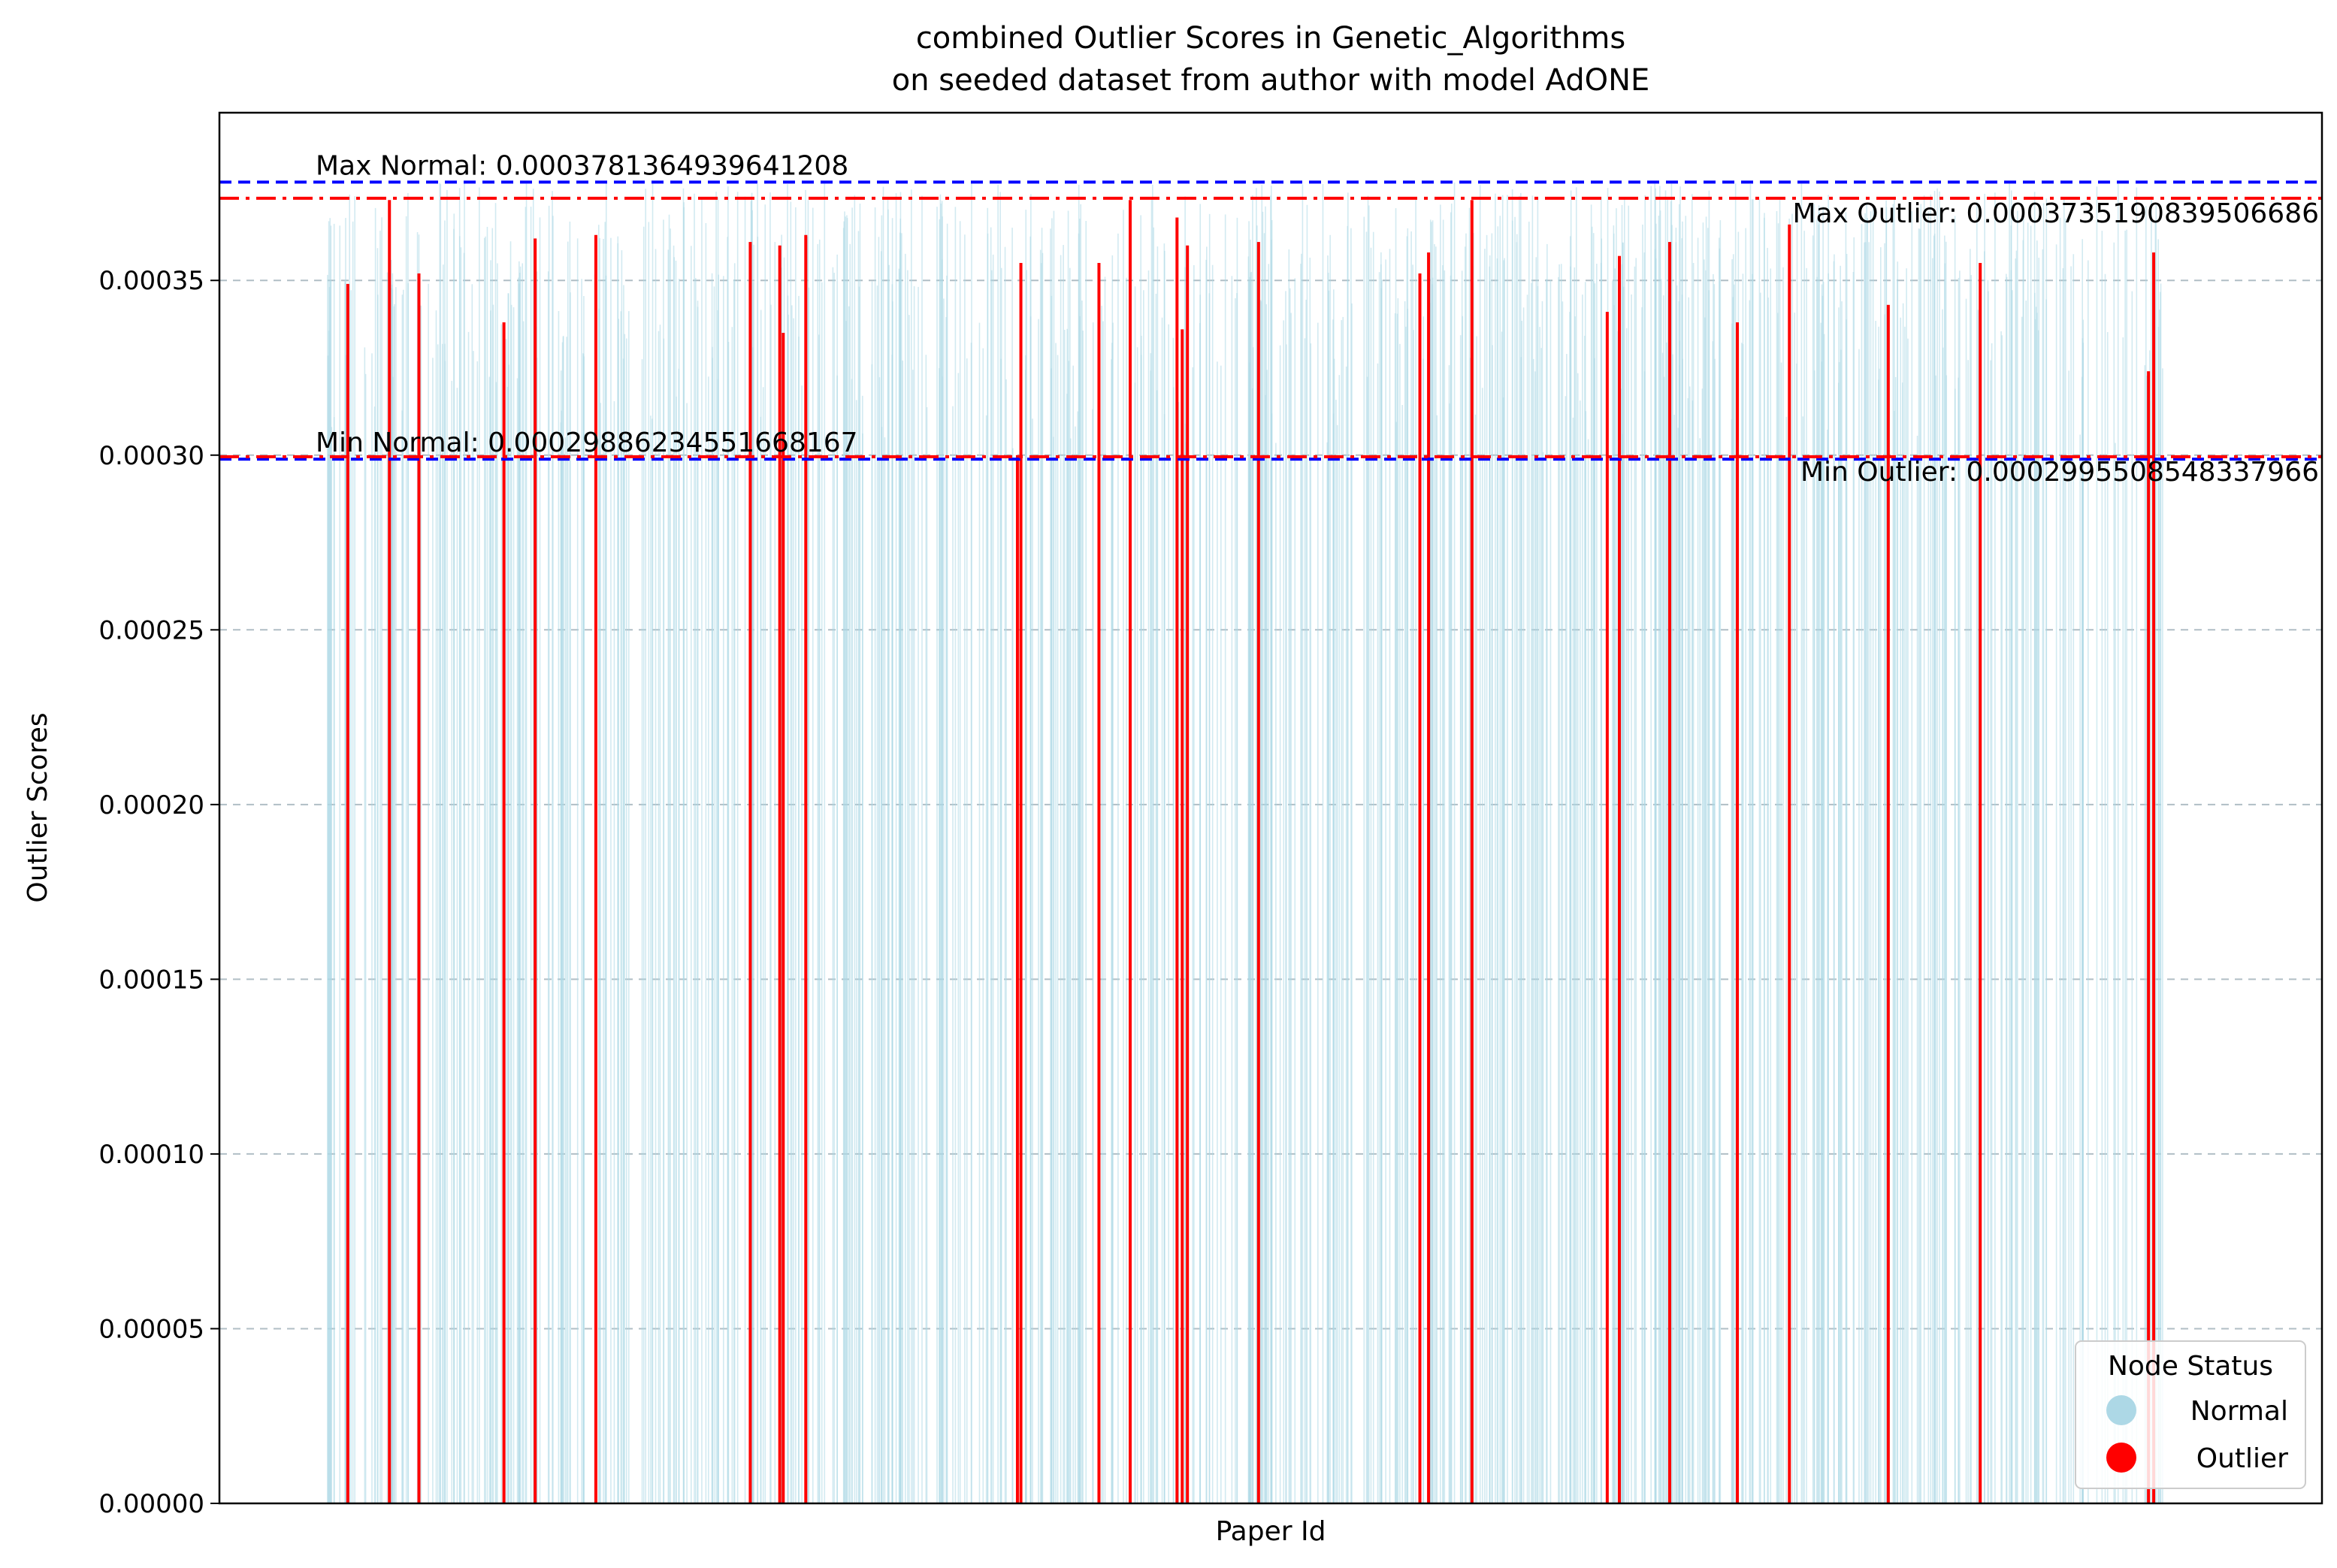 Image resolution: width=2337 pixels, height=1568 pixels. What do you see at coordinates (151, 1504) in the screenshot?
I see `y-tick-label: 0.00000` at bounding box center [151, 1504].